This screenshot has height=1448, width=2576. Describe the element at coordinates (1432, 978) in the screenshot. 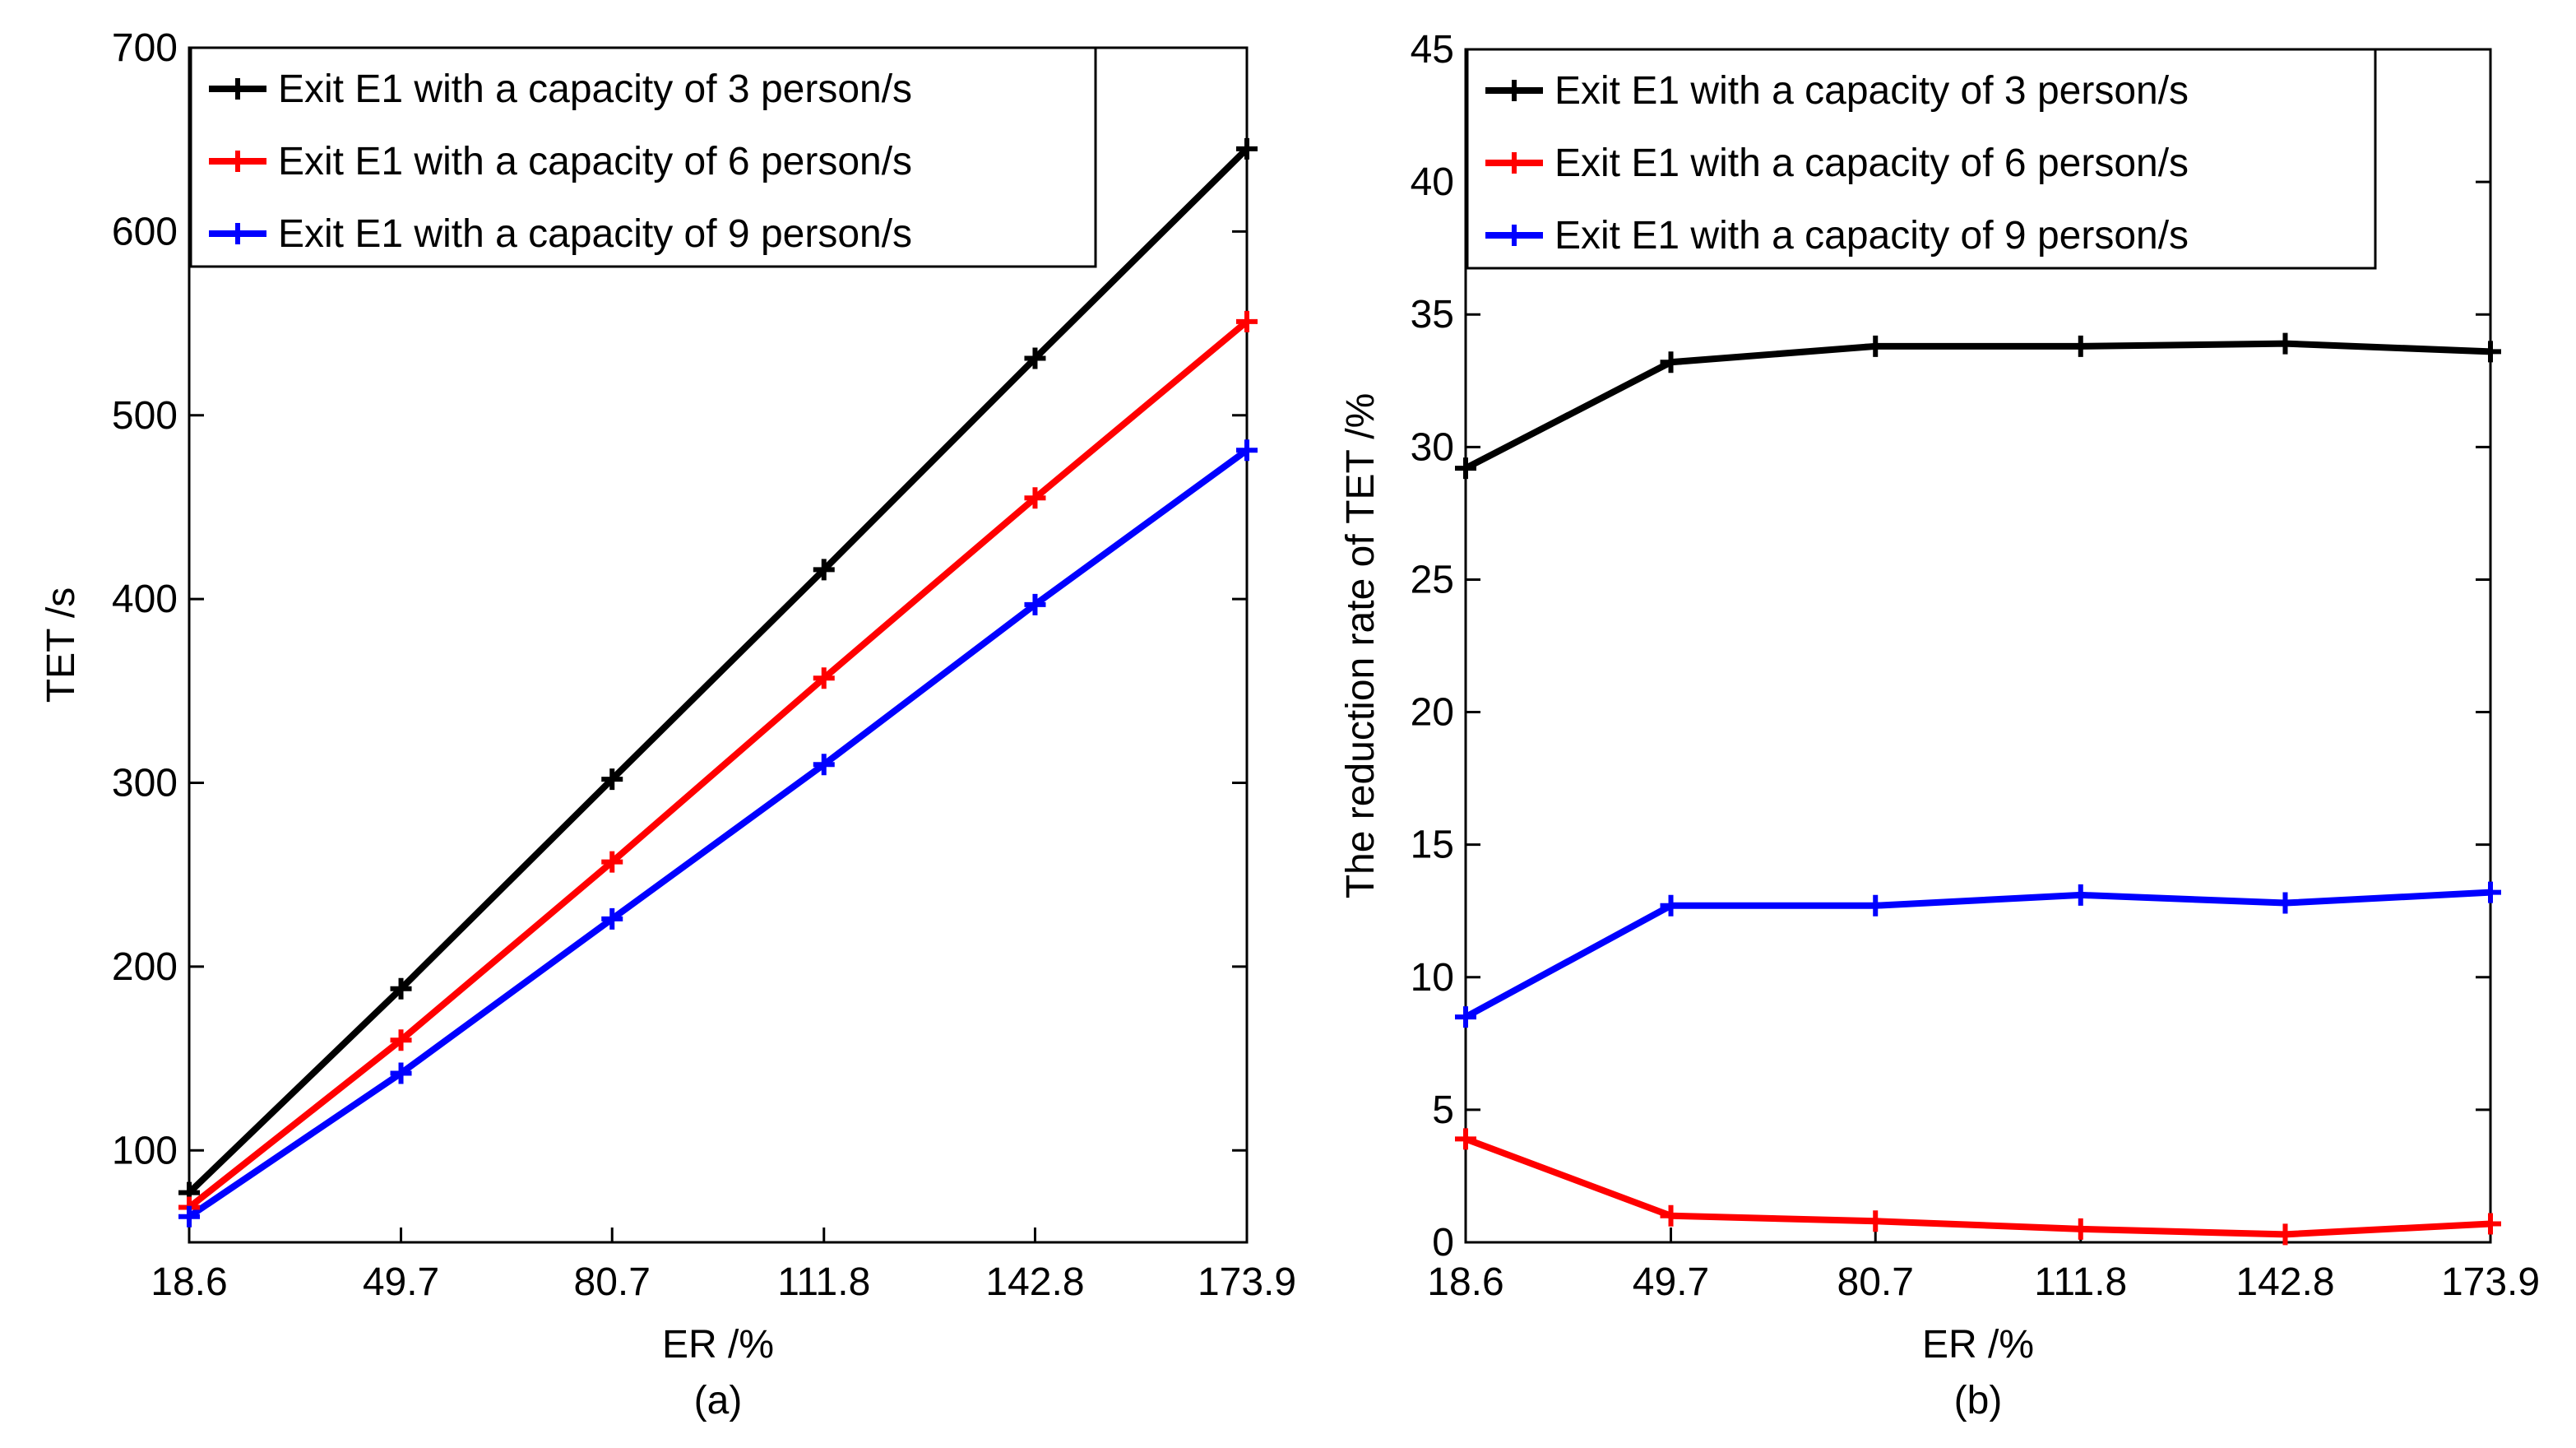

I see `y-tick-label: 10` at that location.